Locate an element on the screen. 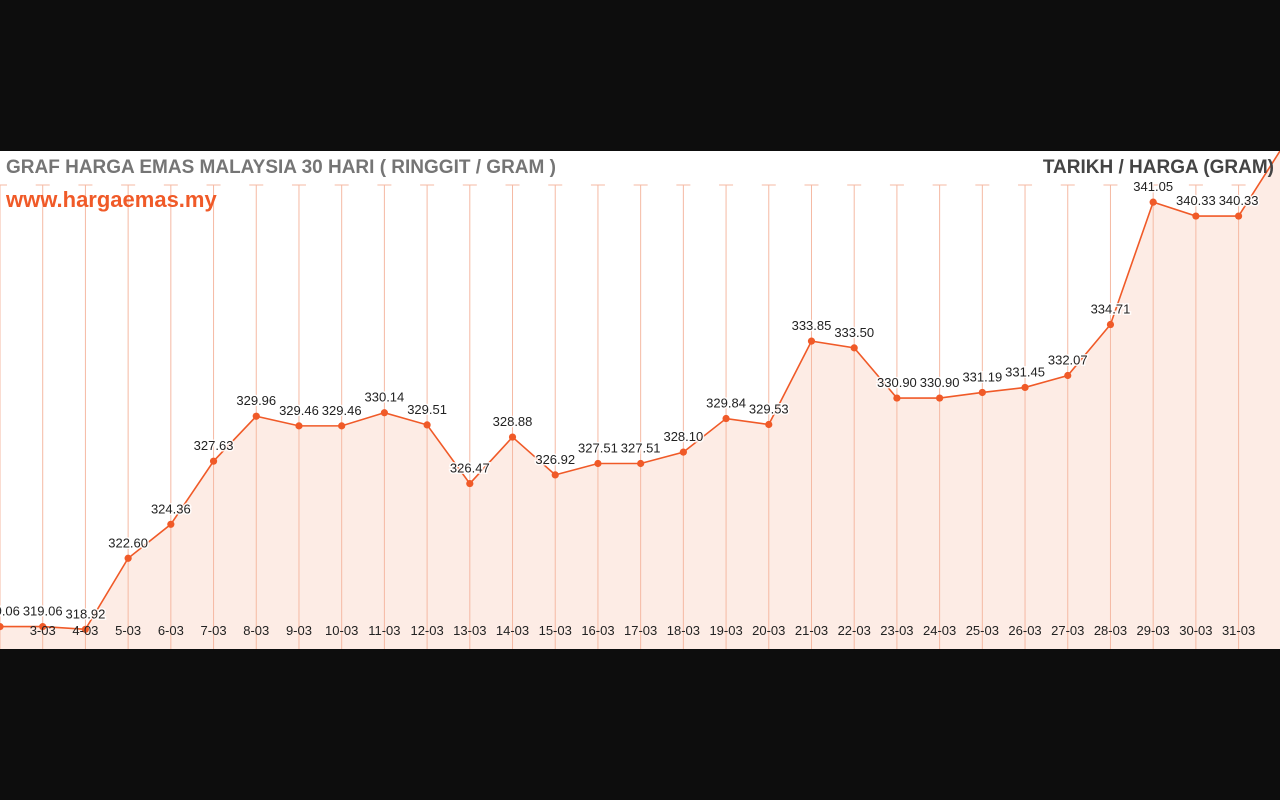 This screenshot has height=800, width=1280. x-tick-label: 8-03 is located at coordinates (256, 630).